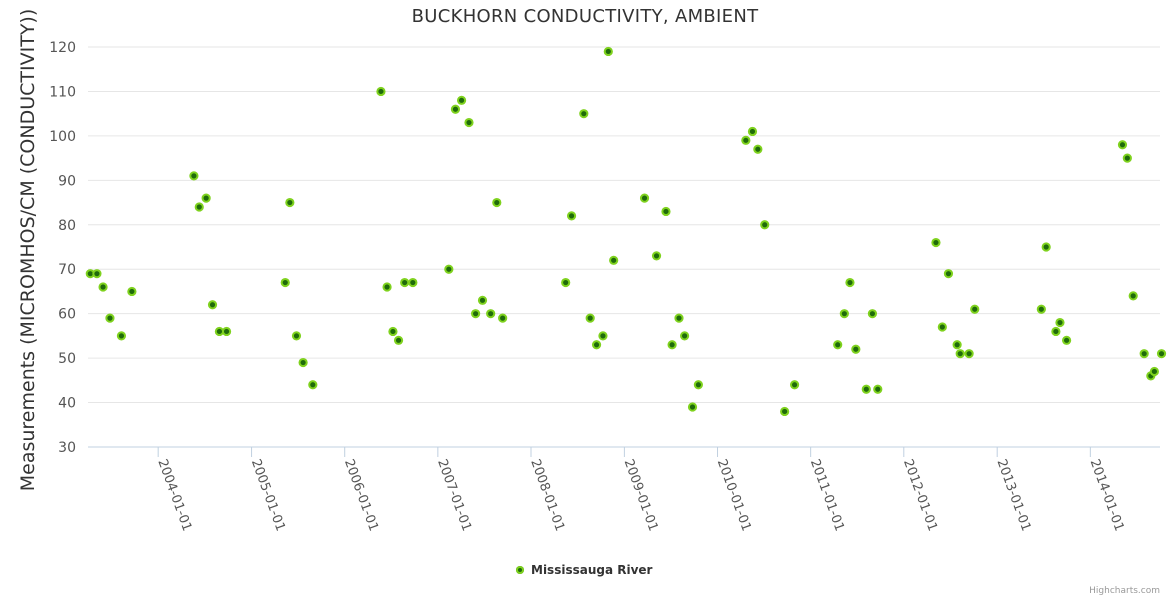 This screenshot has width=1170, height=600. Describe the element at coordinates (641, 495) in the screenshot. I see `x-tick-label: 2009-01-01` at that location.